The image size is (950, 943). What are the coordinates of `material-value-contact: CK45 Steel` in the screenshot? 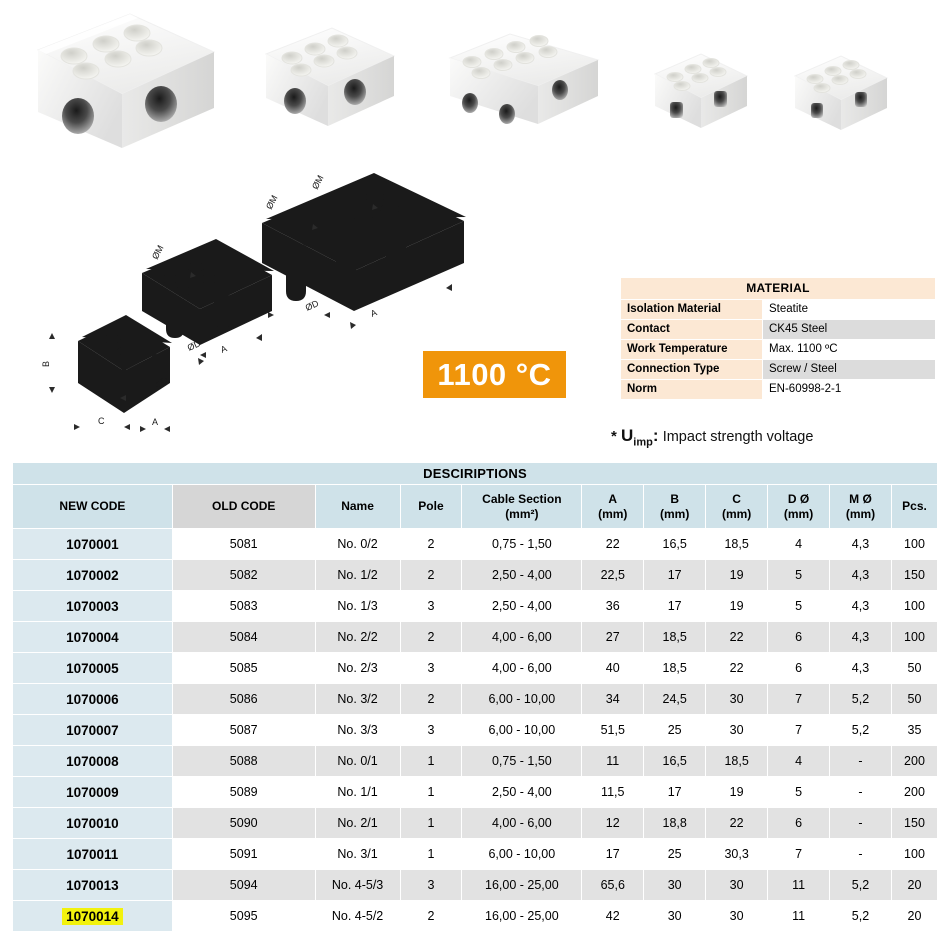 It's located at (849, 329).